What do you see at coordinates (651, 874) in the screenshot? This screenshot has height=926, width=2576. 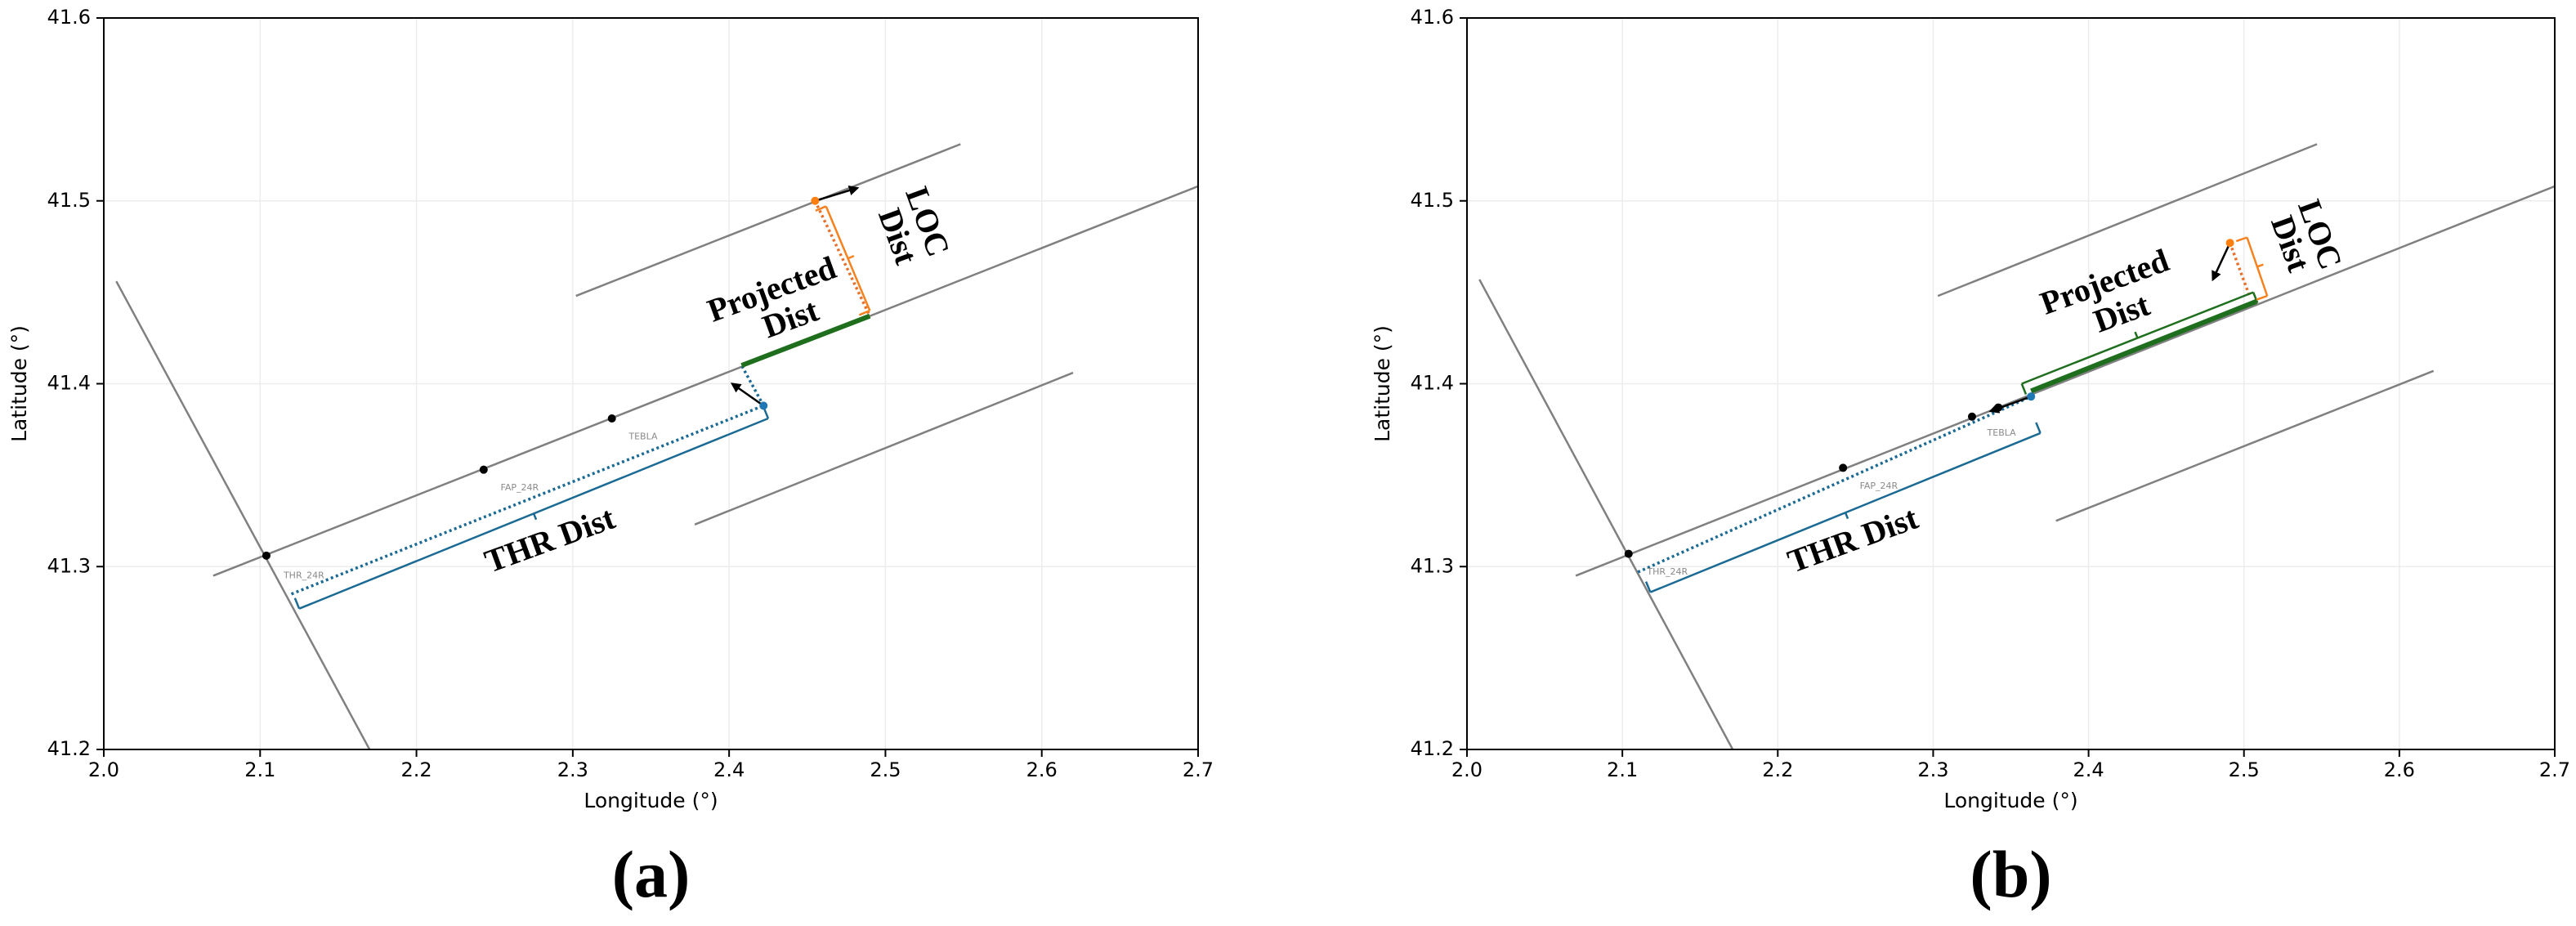 I see `caption: (a)` at bounding box center [651, 874].